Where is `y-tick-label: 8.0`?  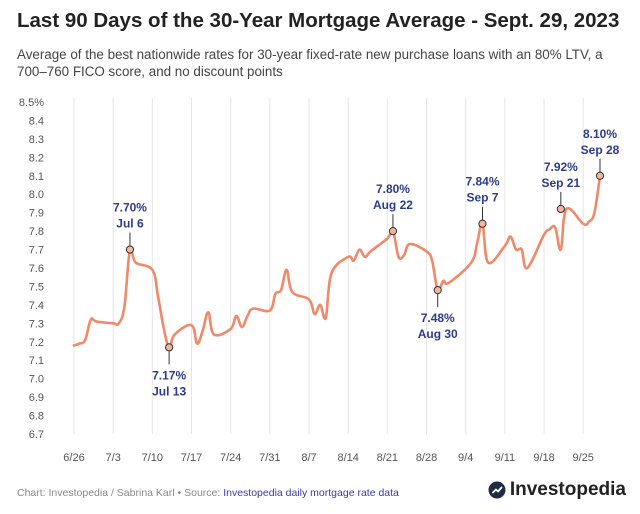
y-tick-label: 8.0 is located at coordinates (36, 195).